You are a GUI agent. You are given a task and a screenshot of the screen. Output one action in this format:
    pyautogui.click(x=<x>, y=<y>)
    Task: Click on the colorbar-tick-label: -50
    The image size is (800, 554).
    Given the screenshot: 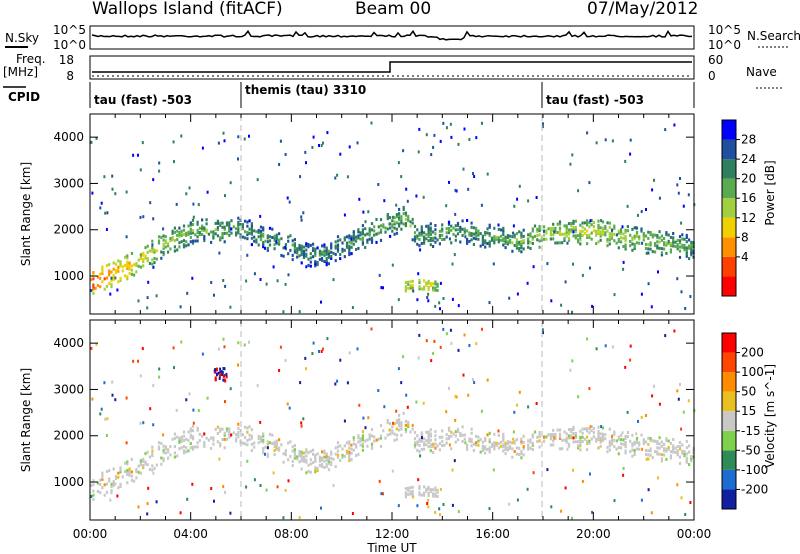 What is the action you would take?
    pyautogui.click(x=751, y=450)
    